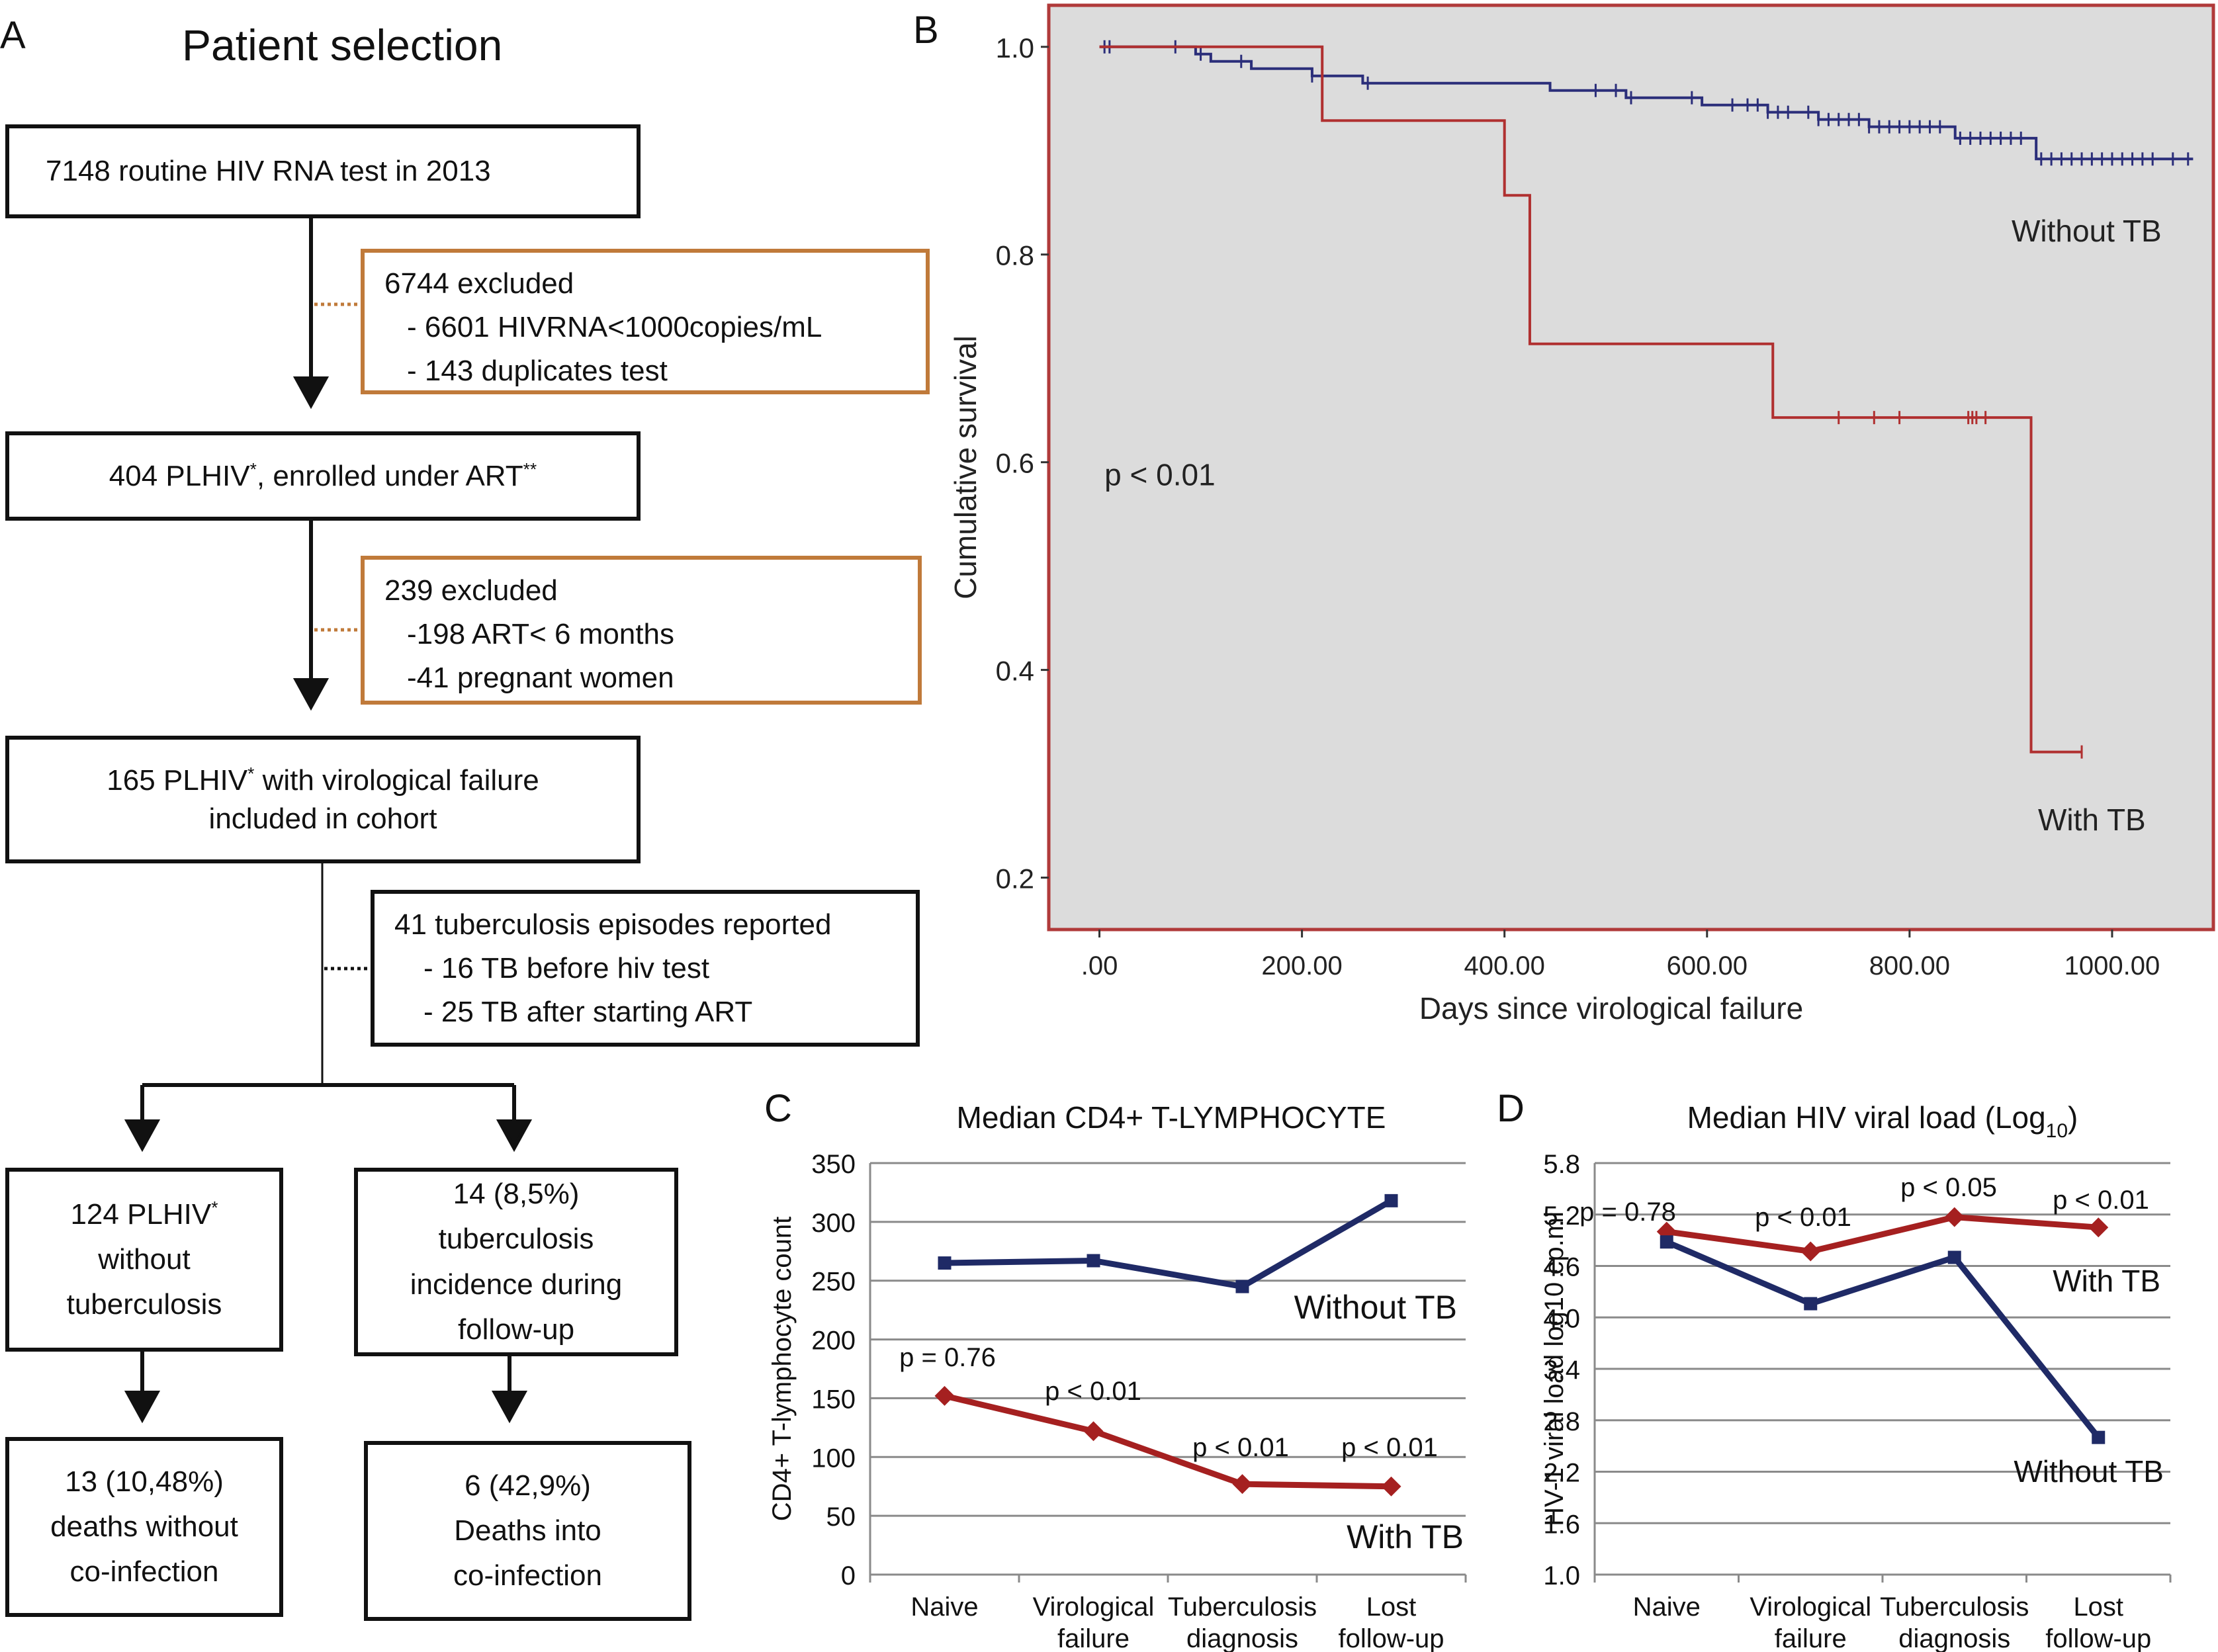  What do you see at coordinates (251, 774) in the screenshot?
I see `cohort-sup: *` at bounding box center [251, 774].